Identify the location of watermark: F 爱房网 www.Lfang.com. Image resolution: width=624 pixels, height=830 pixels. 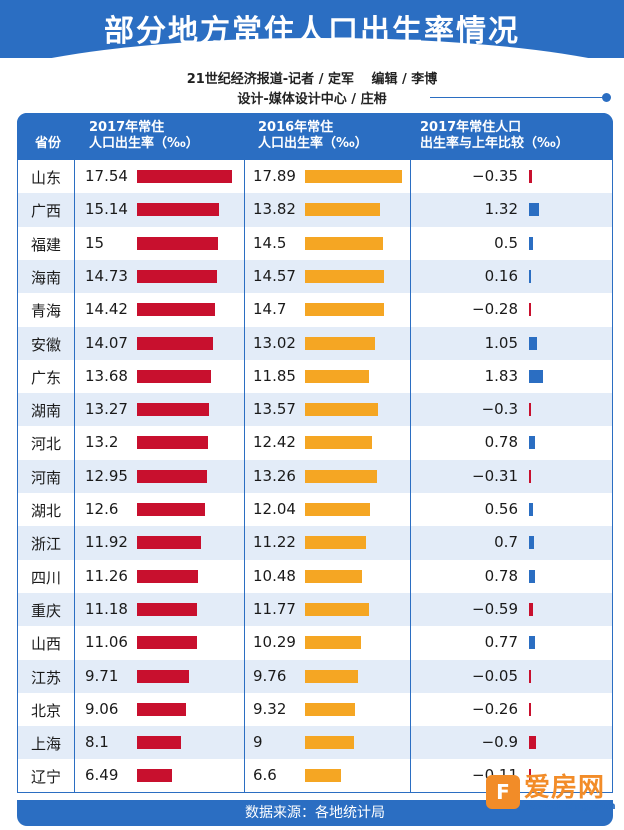
(552, 793).